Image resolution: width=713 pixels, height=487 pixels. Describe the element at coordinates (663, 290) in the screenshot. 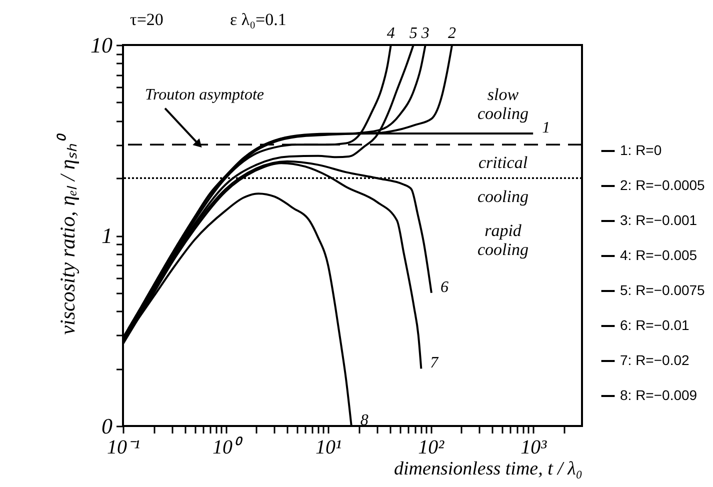

I see `legend-label: 5: R=−0.0075` at that location.